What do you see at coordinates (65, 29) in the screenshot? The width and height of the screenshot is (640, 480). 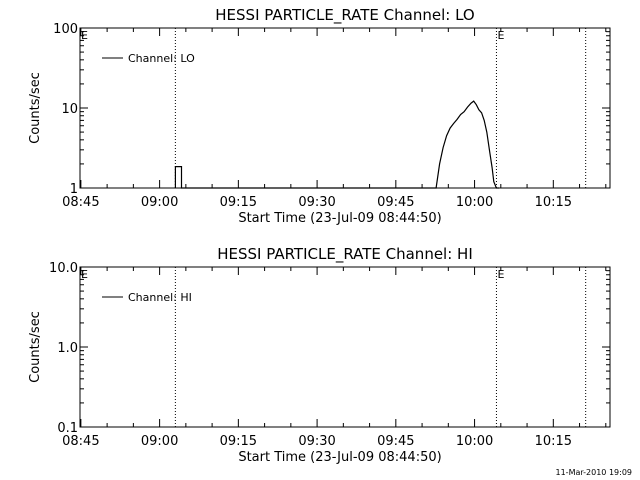 I see `y-tick-label: 100` at bounding box center [65, 29].